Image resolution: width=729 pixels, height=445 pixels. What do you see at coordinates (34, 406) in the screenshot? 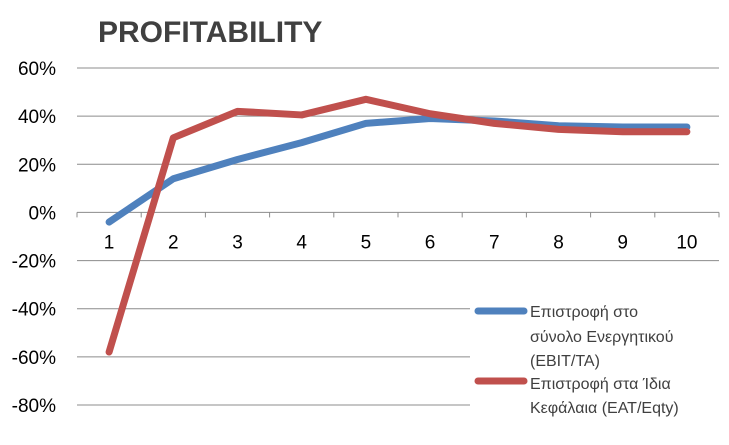
I see `y-tick-label: -80%` at bounding box center [34, 406].